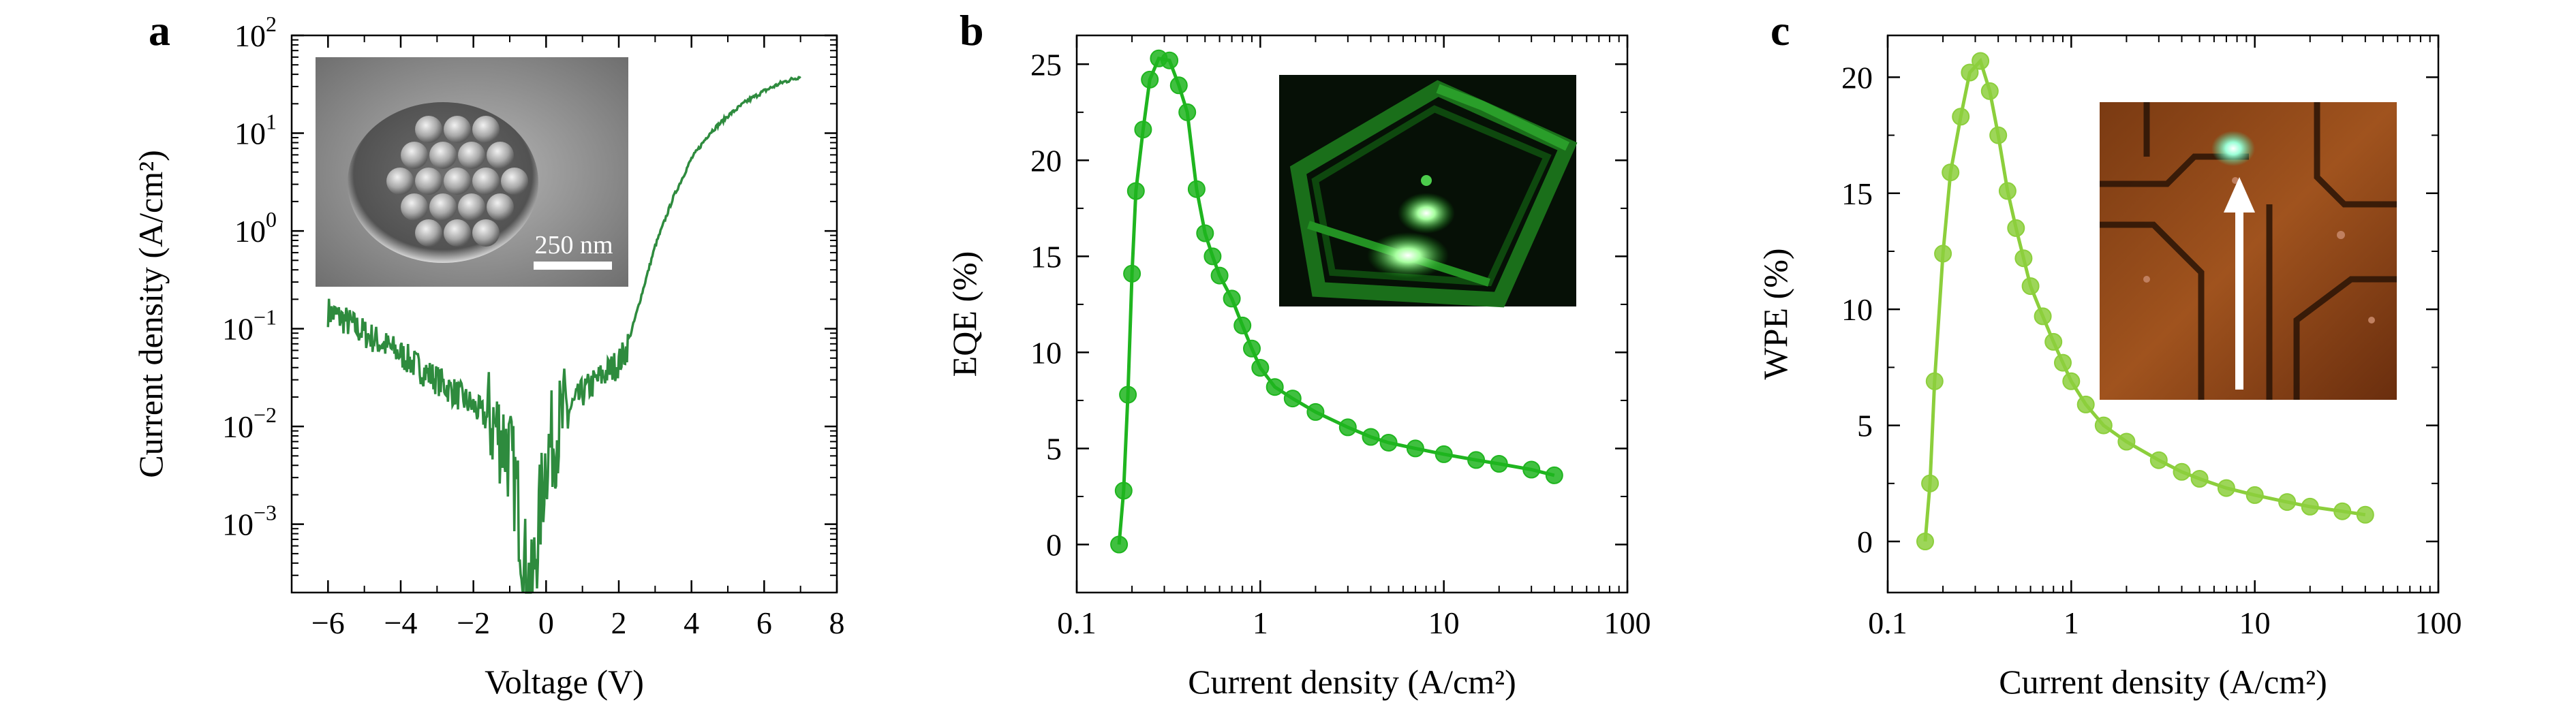  I want to click on device-photo-inset, so click(1428, 191).